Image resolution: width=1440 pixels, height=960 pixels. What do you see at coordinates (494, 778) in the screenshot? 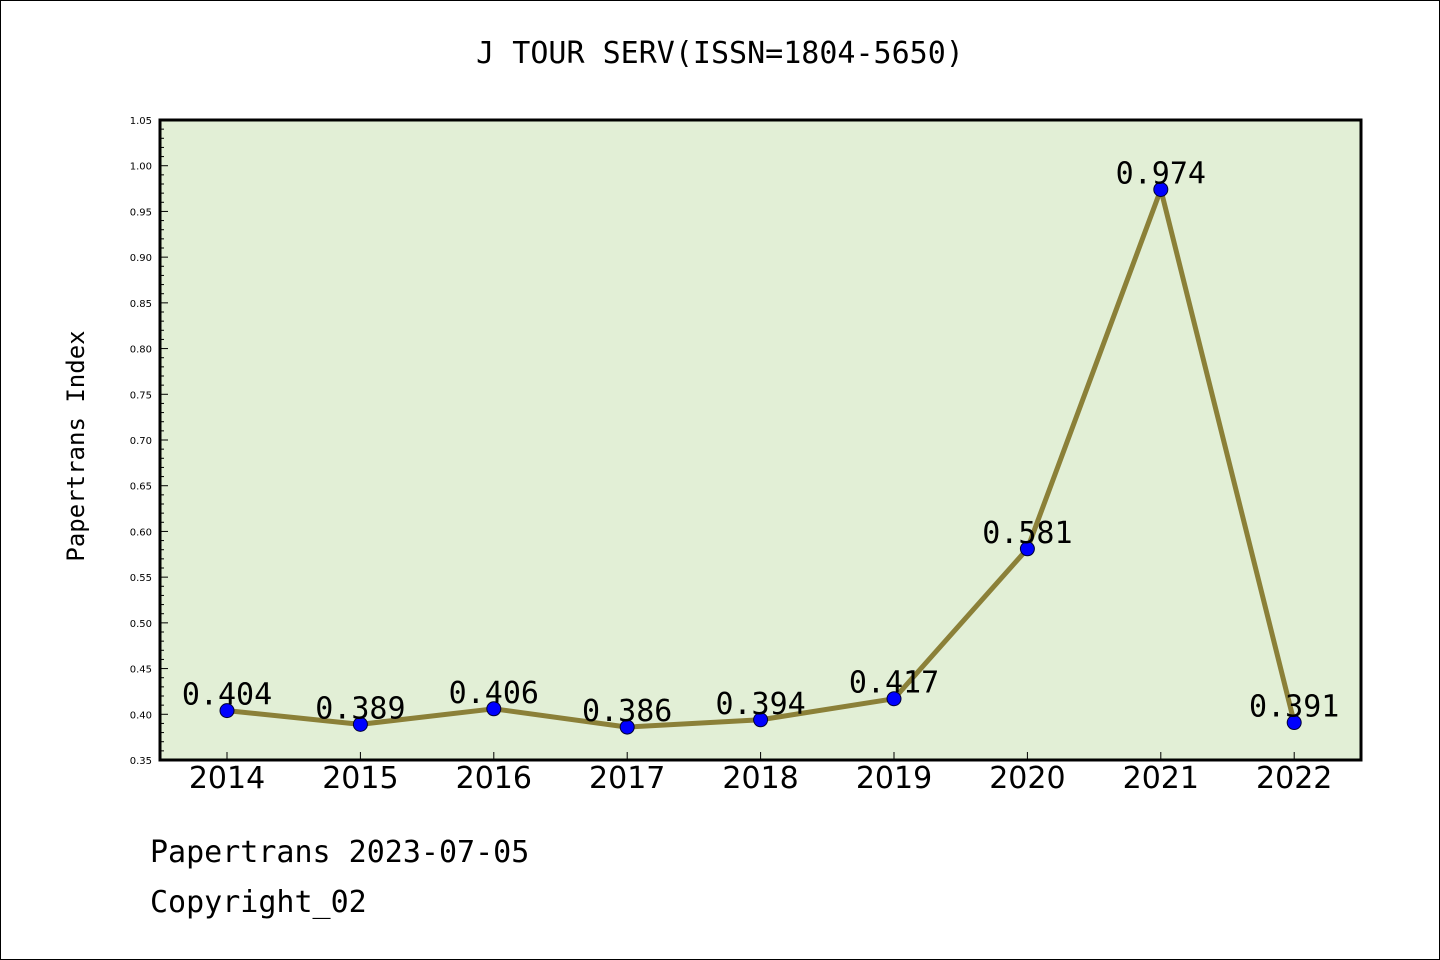
I see `x-tick-label: 2016` at bounding box center [494, 778].